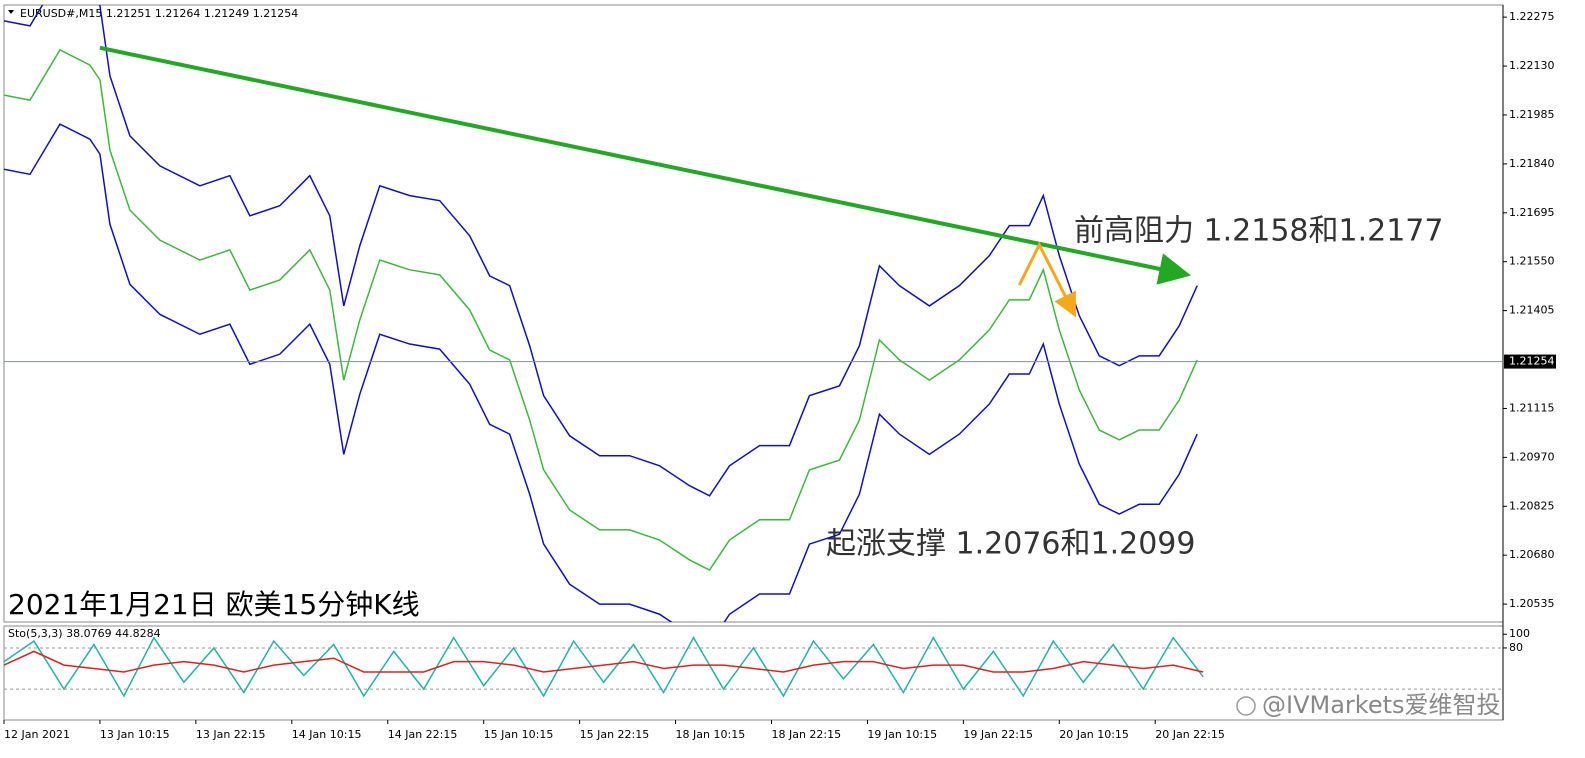 Image resolution: width=1585 pixels, height=758 pixels. I want to click on menu-icon, so click(11, 12).